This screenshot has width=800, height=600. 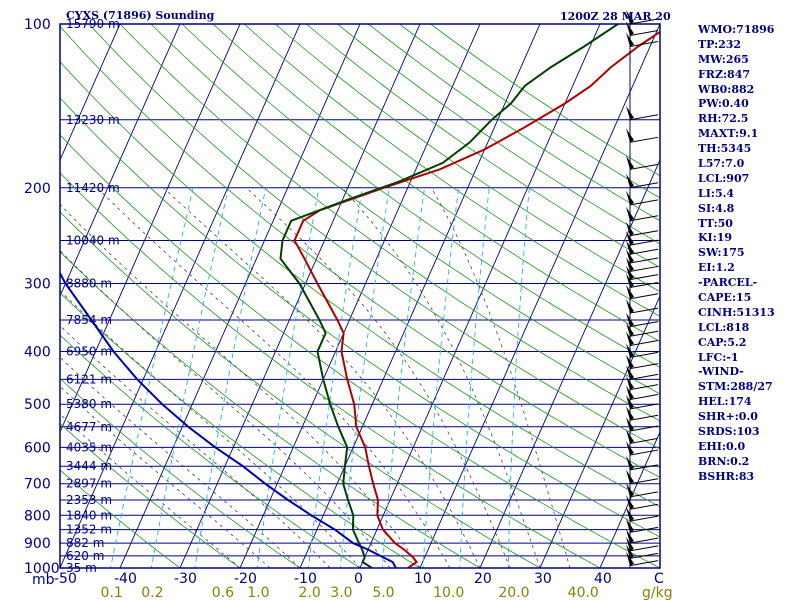 What do you see at coordinates (37, 405) in the screenshot?
I see `pressure-tick-label: 500` at bounding box center [37, 405].